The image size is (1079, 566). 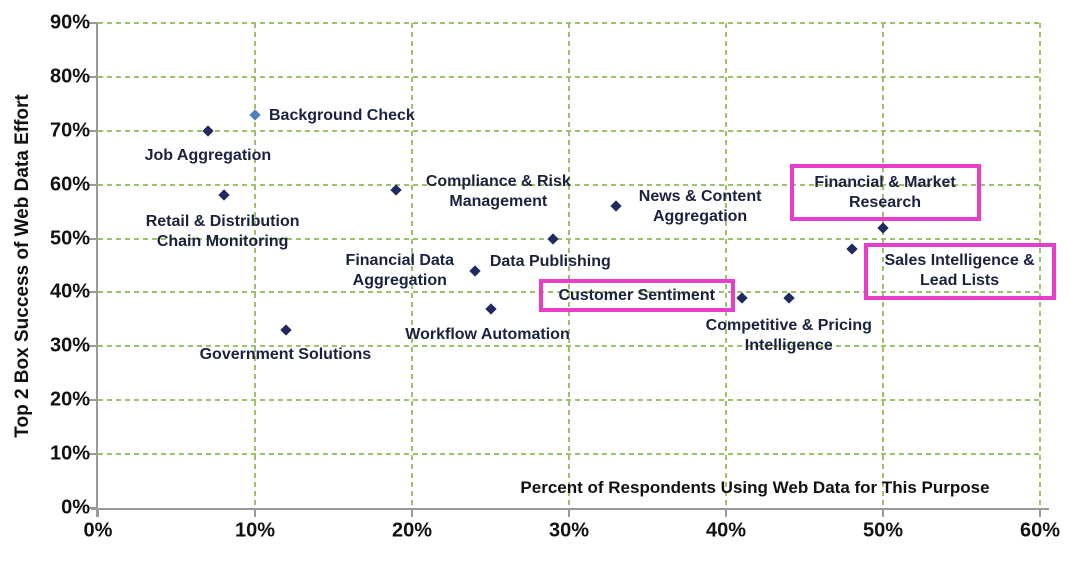 What do you see at coordinates (550, 261) in the screenshot?
I see `data-point-label: Data Publishing` at bounding box center [550, 261].